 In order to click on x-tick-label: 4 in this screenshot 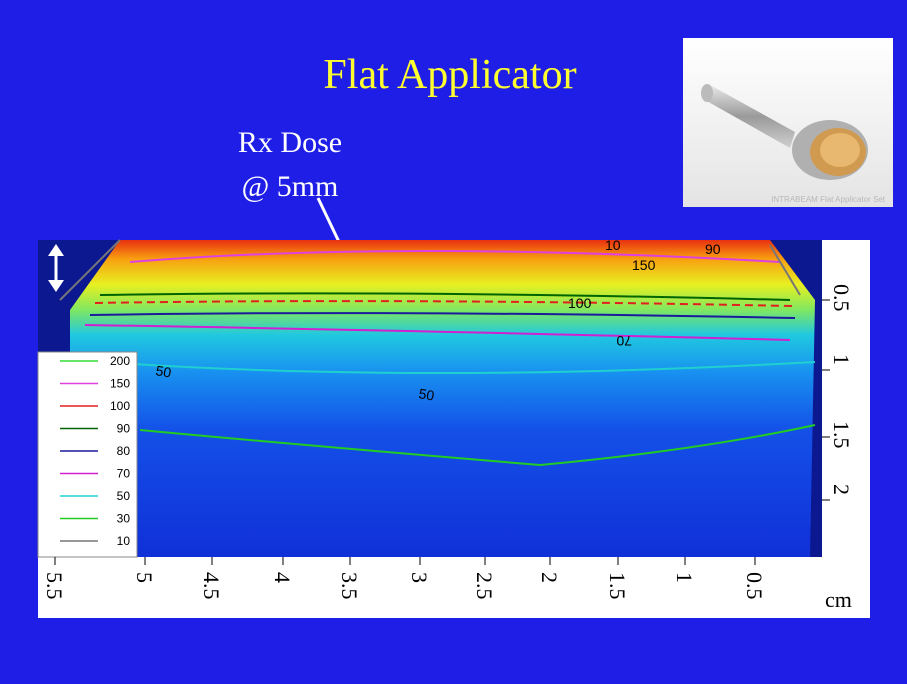, I will do `click(282, 577)`.